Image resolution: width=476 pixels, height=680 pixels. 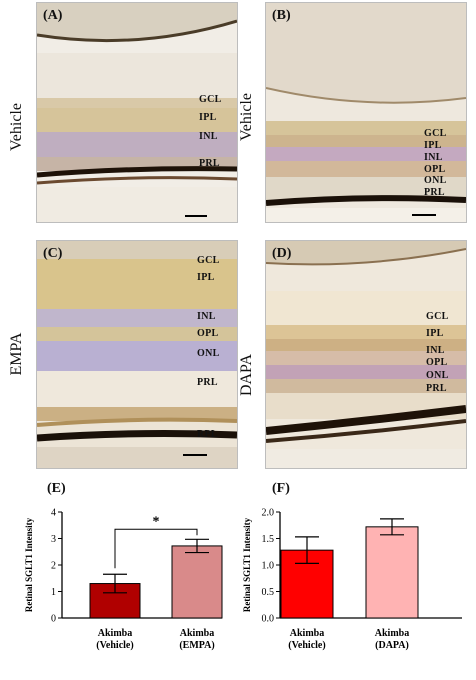 I want to click on side-label-empa: EMPA, so click(x=16, y=354).